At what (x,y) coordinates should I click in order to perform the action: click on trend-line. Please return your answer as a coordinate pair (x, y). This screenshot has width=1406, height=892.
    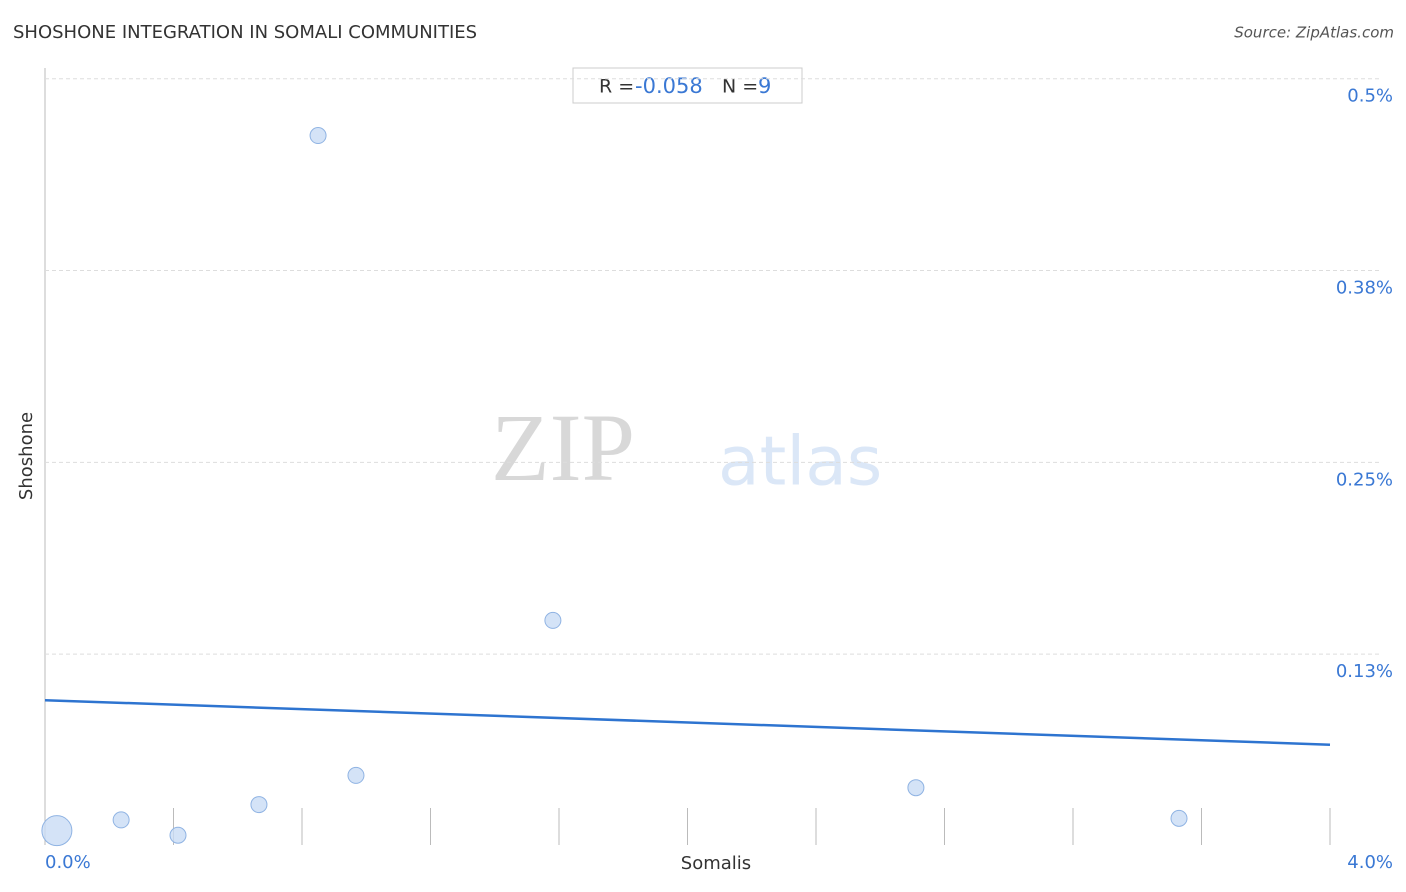
    Looking at the image, I should click on (687, 722).